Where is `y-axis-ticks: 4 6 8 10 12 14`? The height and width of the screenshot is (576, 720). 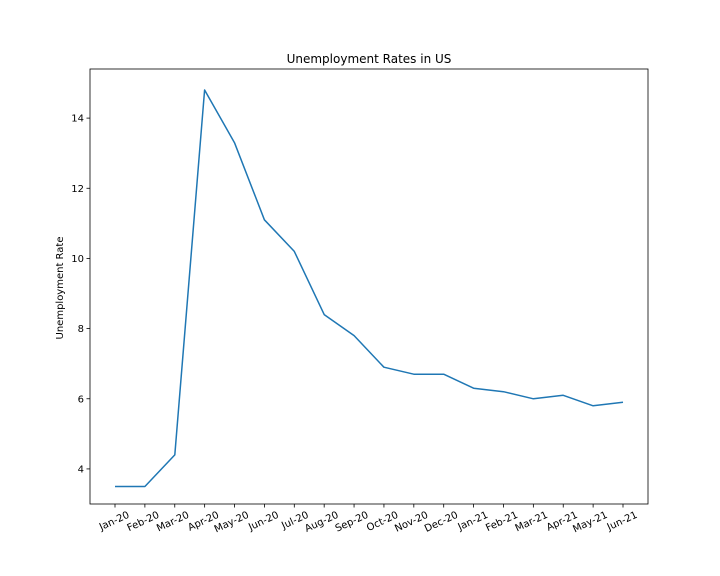 y-axis-ticks: 4 6 8 10 12 14 is located at coordinates (80, 294).